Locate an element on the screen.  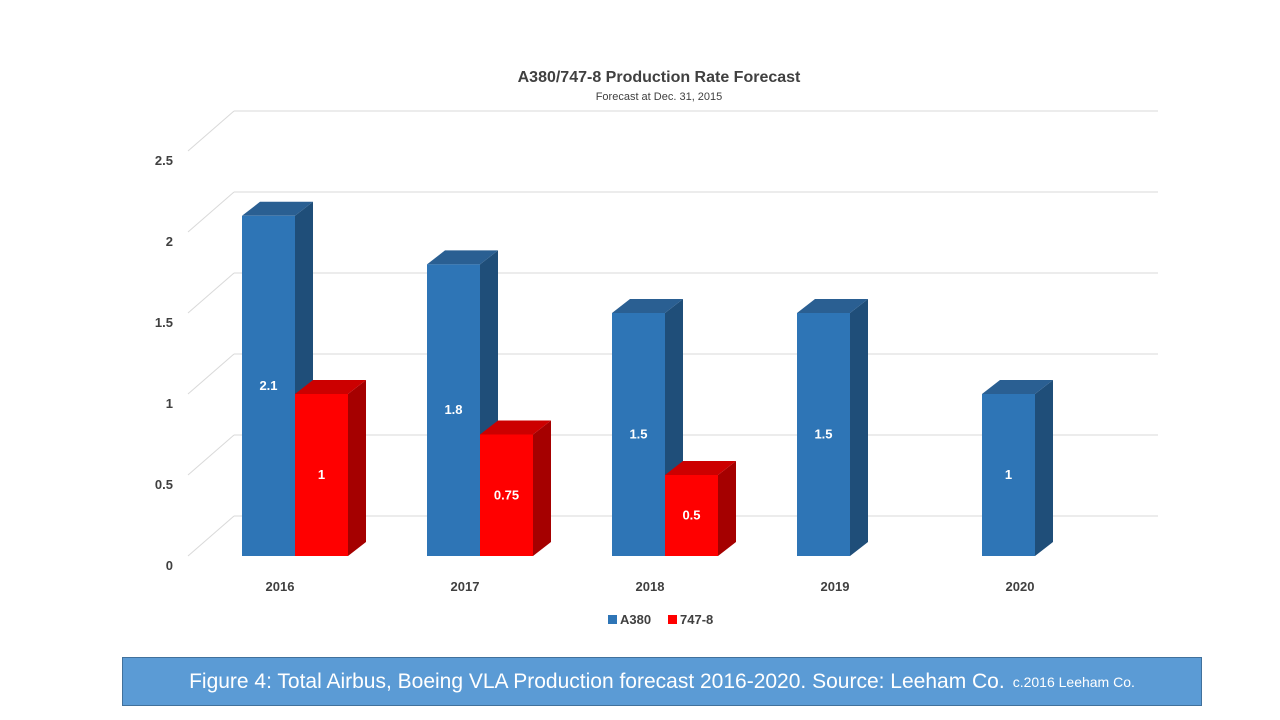
y-axis: 0 0.5 1 1.5 2 2.5 is located at coordinates (164, 363).